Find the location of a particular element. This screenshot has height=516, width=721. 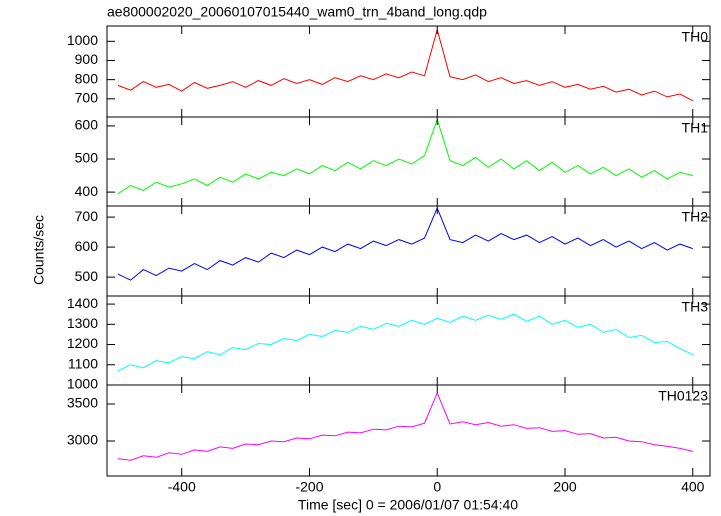

y-tick-label: 800 is located at coordinates (87, 78).